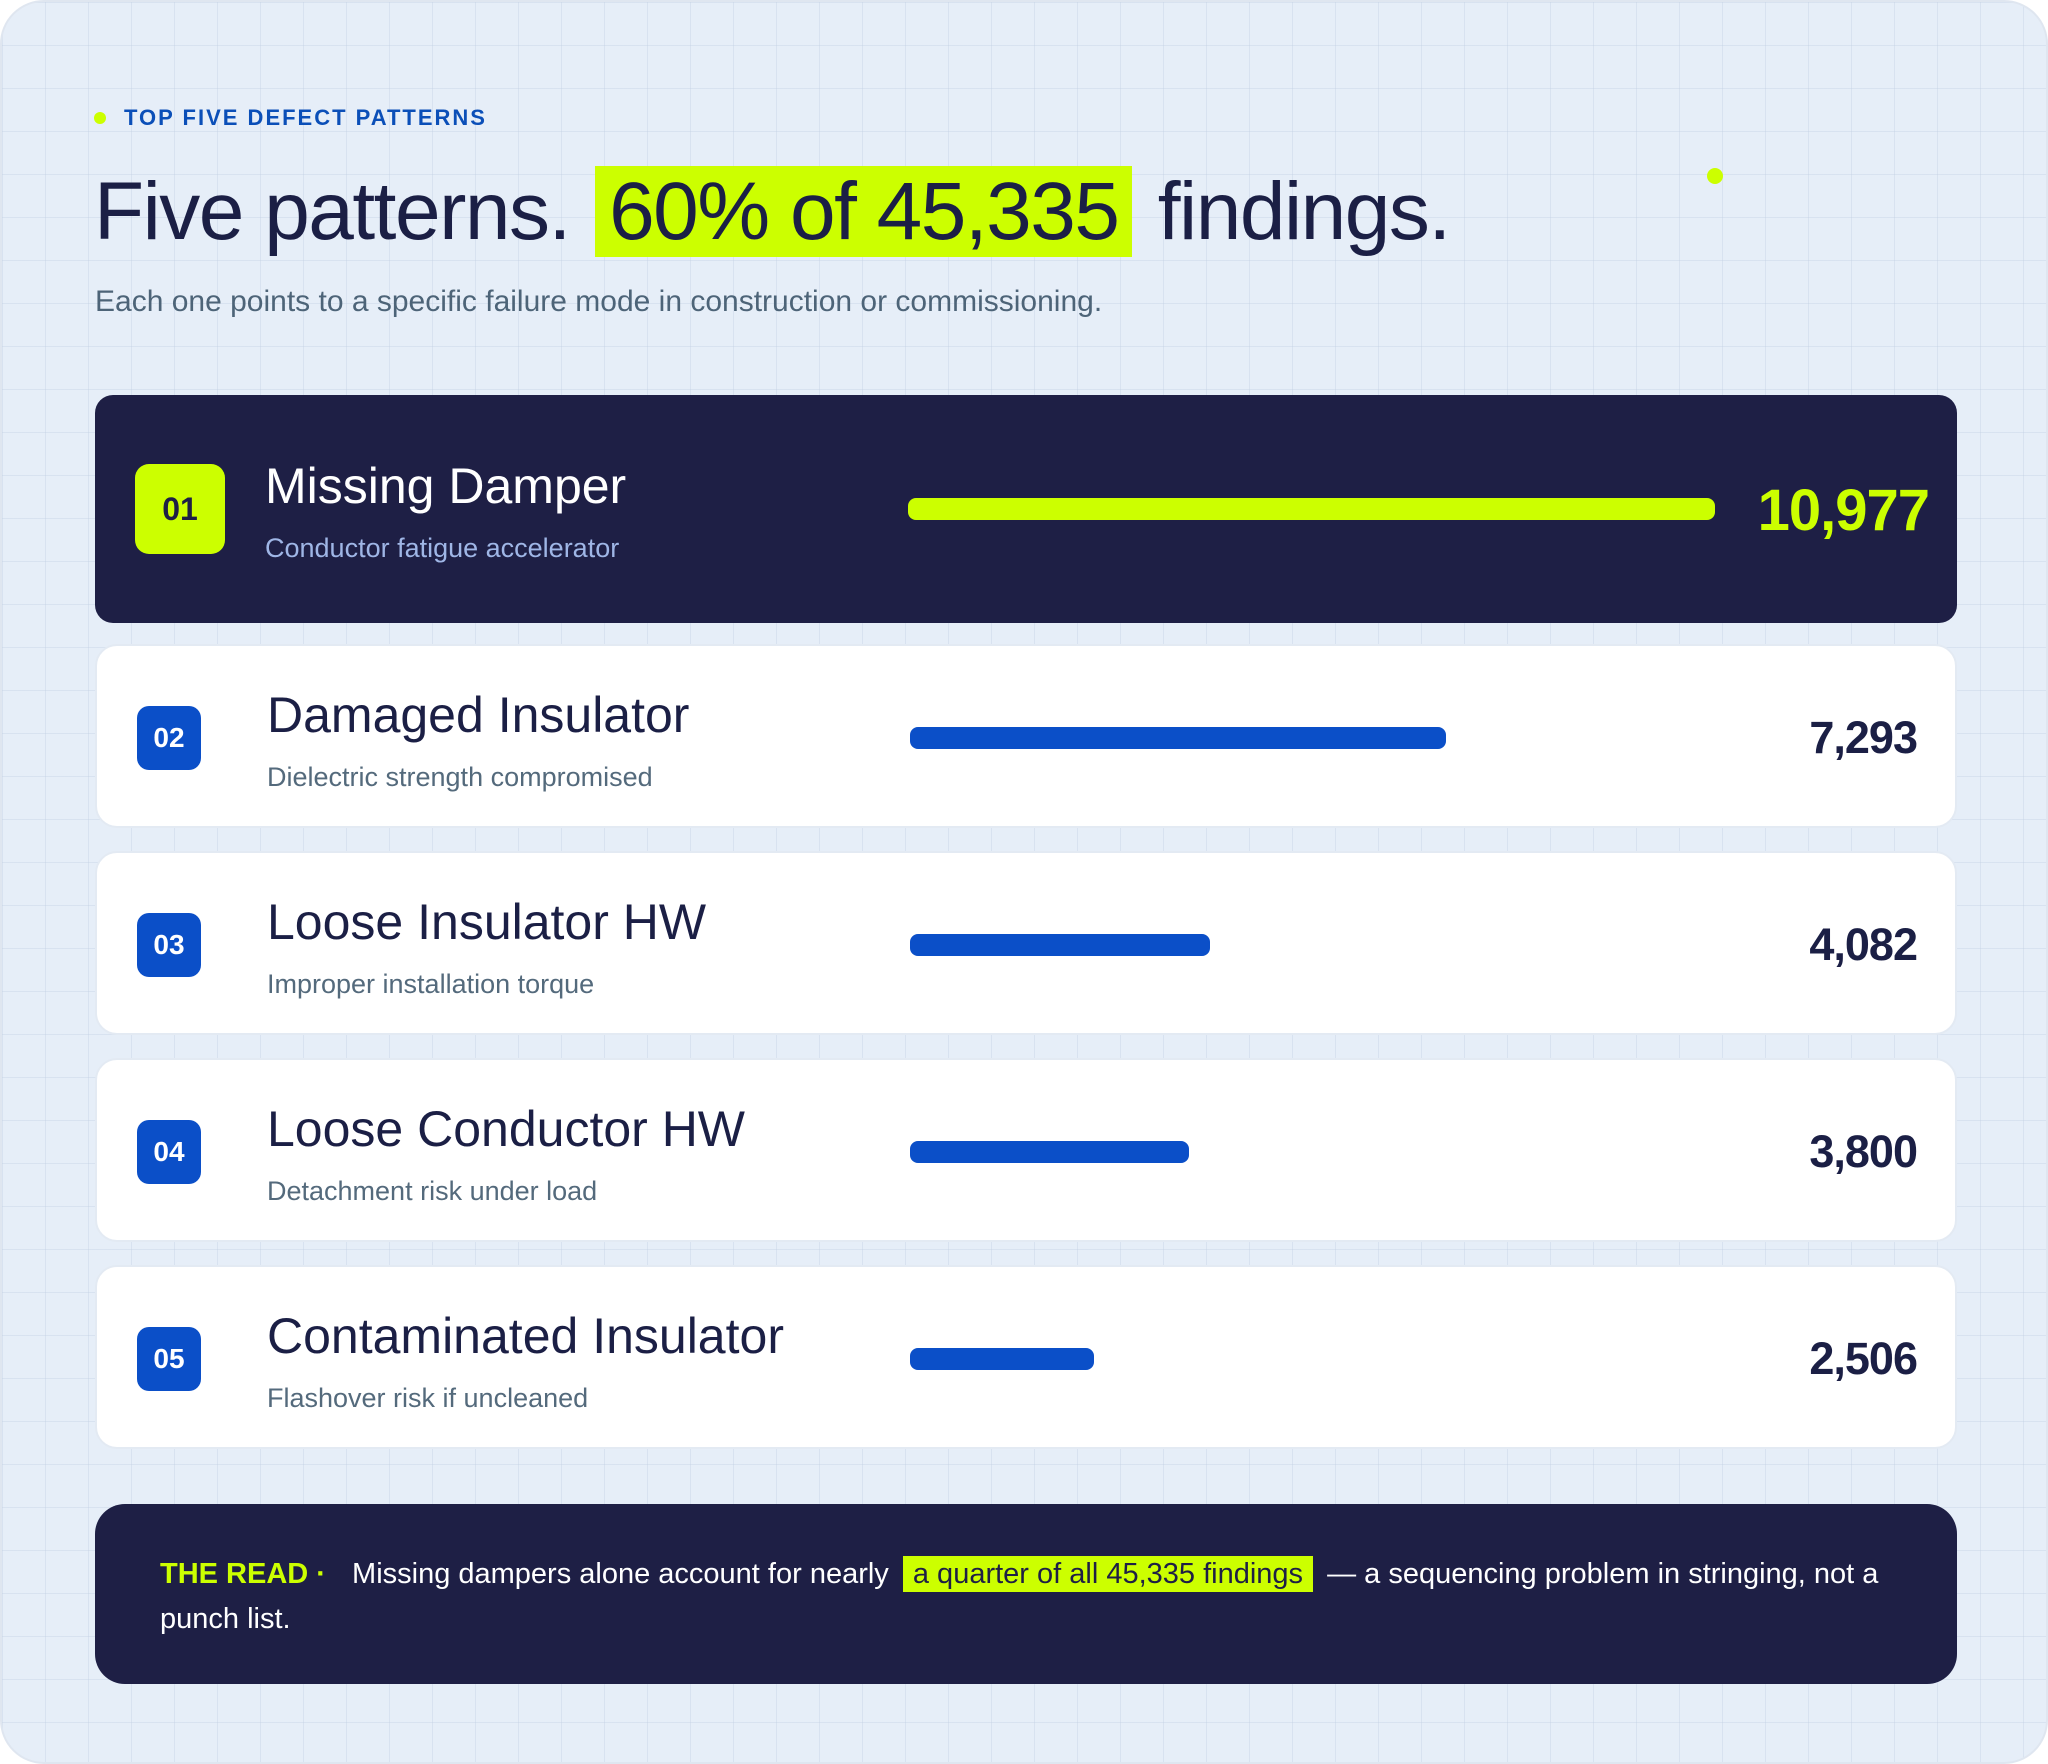 The height and width of the screenshot is (1764, 2048). Describe the element at coordinates (1863, 737) in the screenshot. I see `defect-count: 7,293` at that location.